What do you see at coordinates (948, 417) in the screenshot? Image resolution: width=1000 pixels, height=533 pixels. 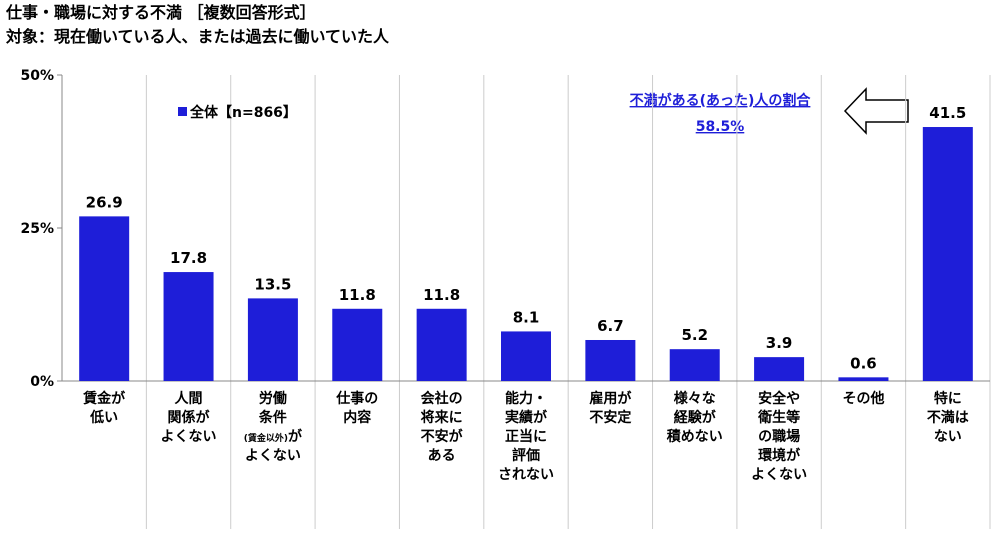 I see `x-tick-label: 特に不満はない` at bounding box center [948, 417].